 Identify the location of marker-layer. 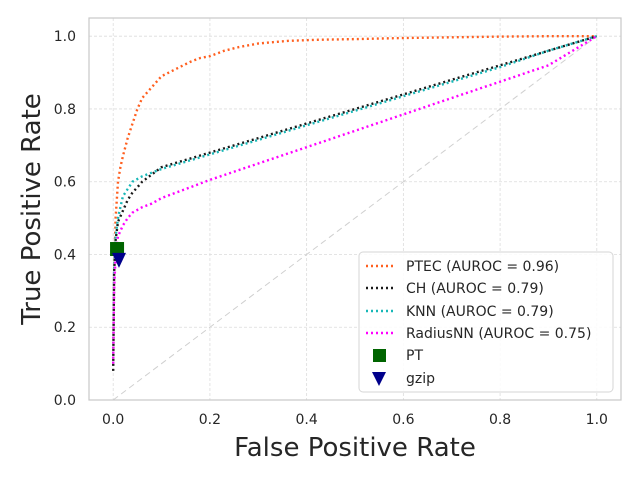
(118, 255).